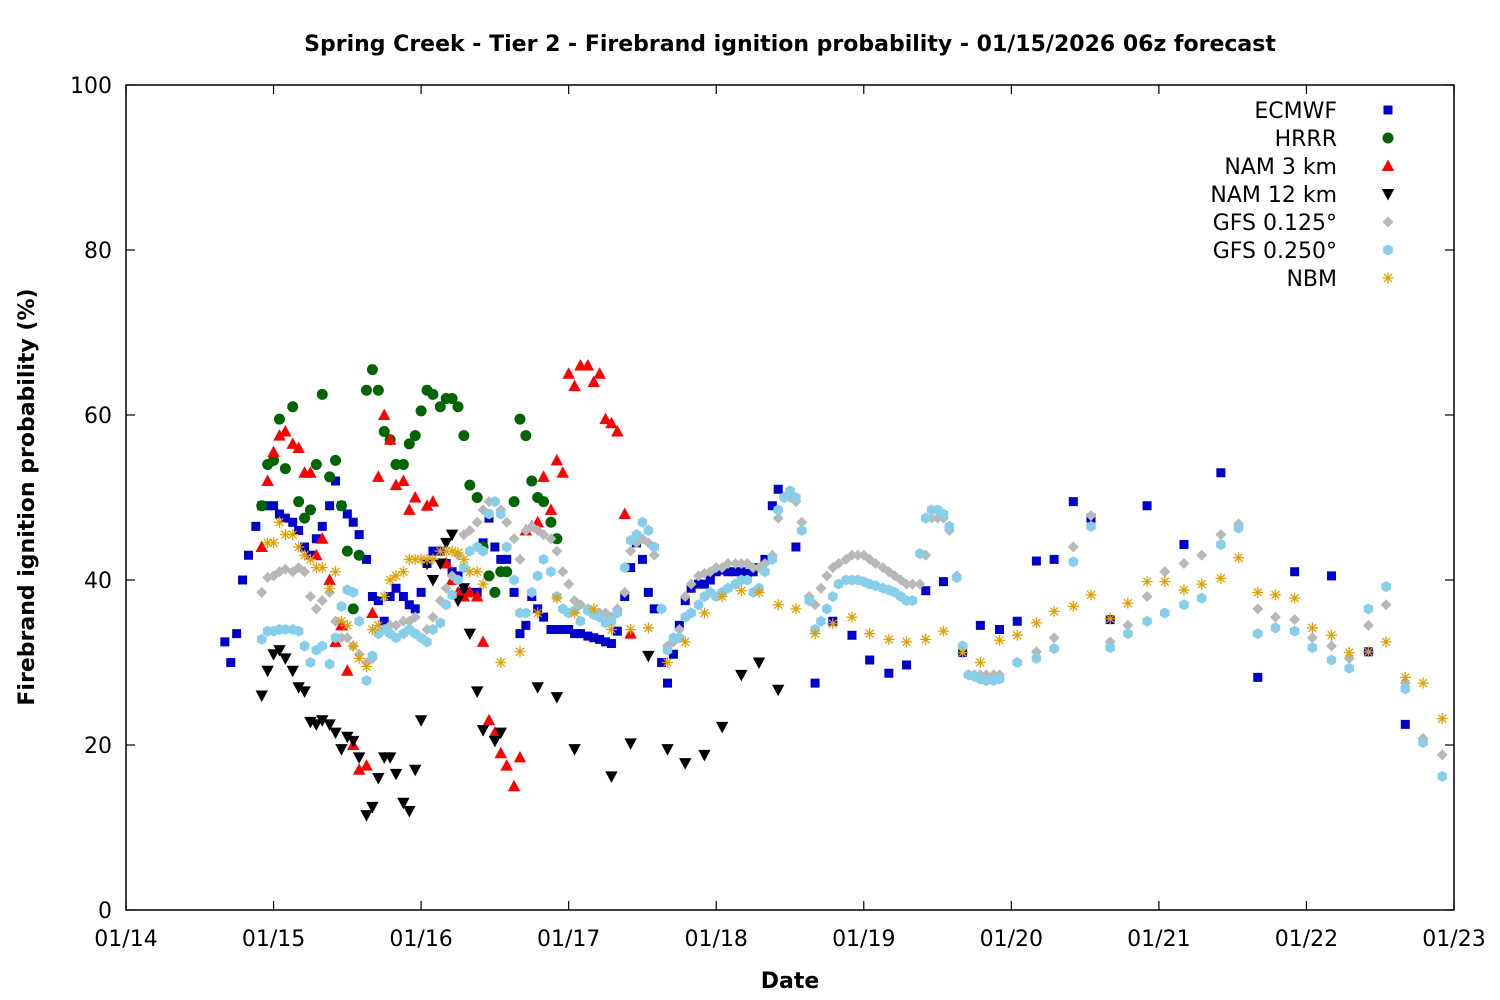 This screenshot has height=1000, width=1500. Describe the element at coordinates (98, 416) in the screenshot. I see `y-tick-label: 60` at that location.